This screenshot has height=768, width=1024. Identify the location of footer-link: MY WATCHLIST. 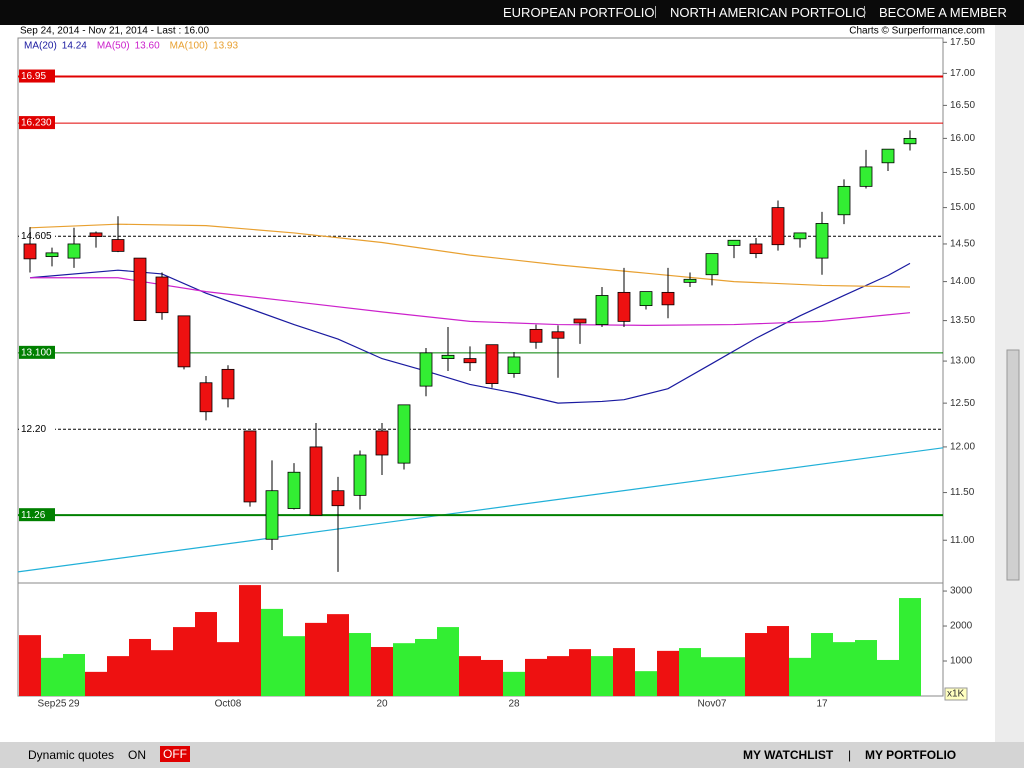
(788, 755).